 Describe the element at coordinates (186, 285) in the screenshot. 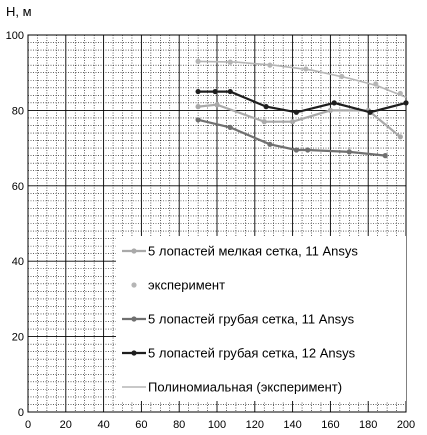

I see `legend-label: эксперимент` at that location.